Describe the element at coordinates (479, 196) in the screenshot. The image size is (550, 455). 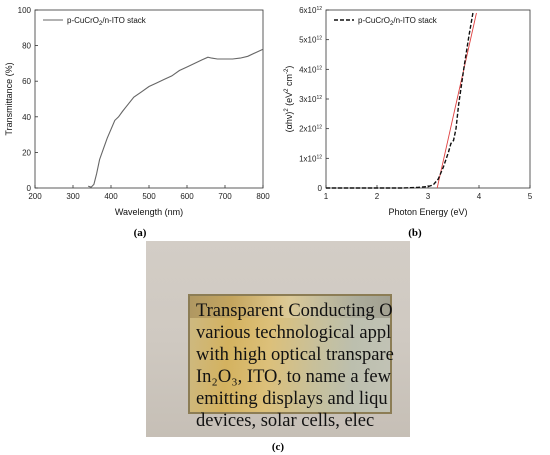
I see `chart-b-xtick-label: 4` at that location.